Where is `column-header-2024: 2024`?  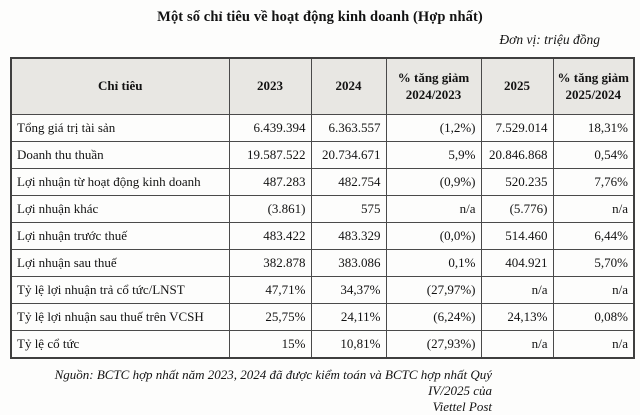 column-header-2024: 2024 is located at coordinates (348, 86).